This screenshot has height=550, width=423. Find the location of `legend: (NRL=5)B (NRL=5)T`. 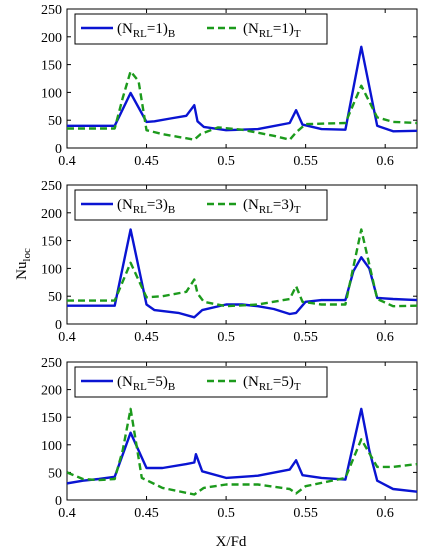

legend: (NRL=5)B (NRL=5)T is located at coordinates (201, 382).